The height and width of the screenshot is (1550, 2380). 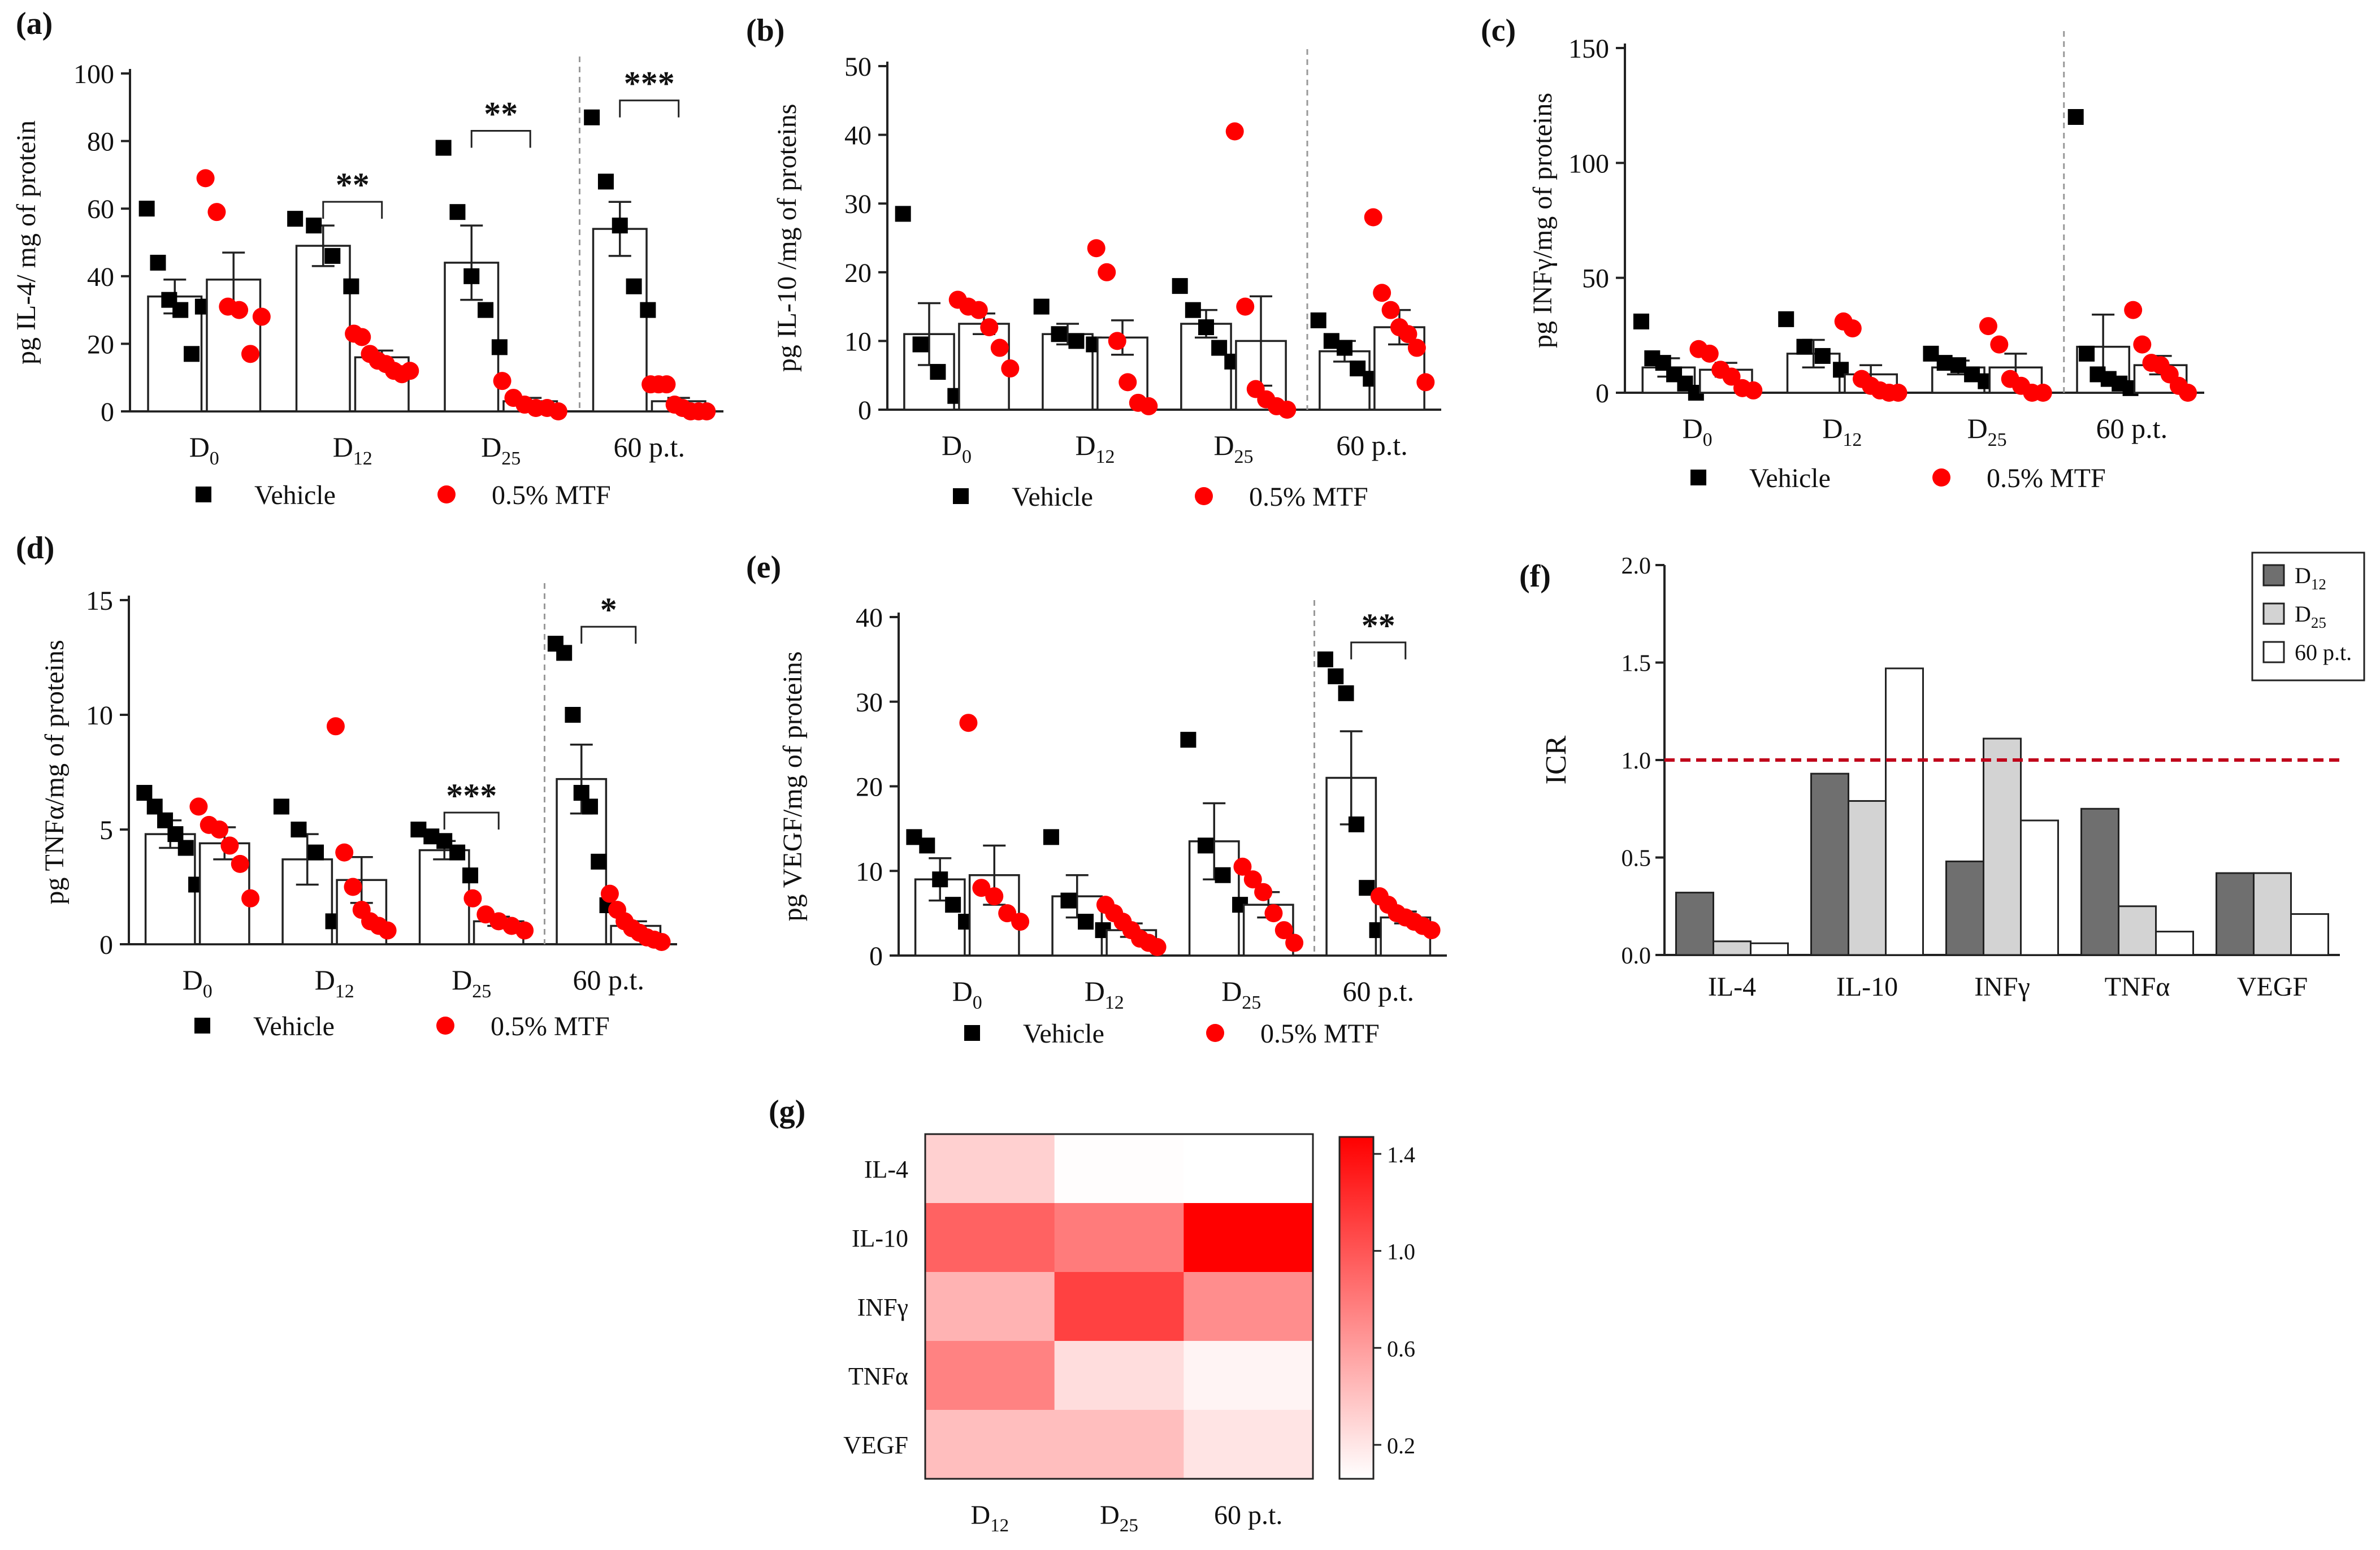 What do you see at coordinates (1401, 1349) in the screenshot?
I see `colorbar-tick-label: 0.6` at bounding box center [1401, 1349].